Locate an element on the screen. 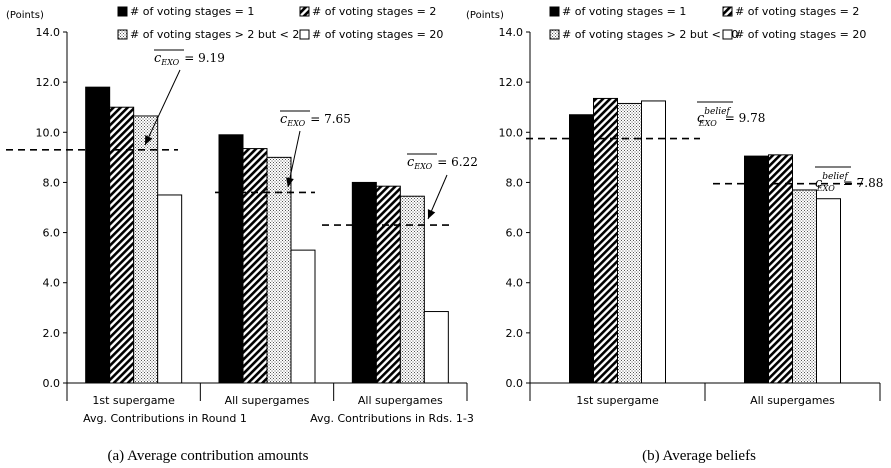  bar-a-s1-c3 is located at coordinates (364, 282).